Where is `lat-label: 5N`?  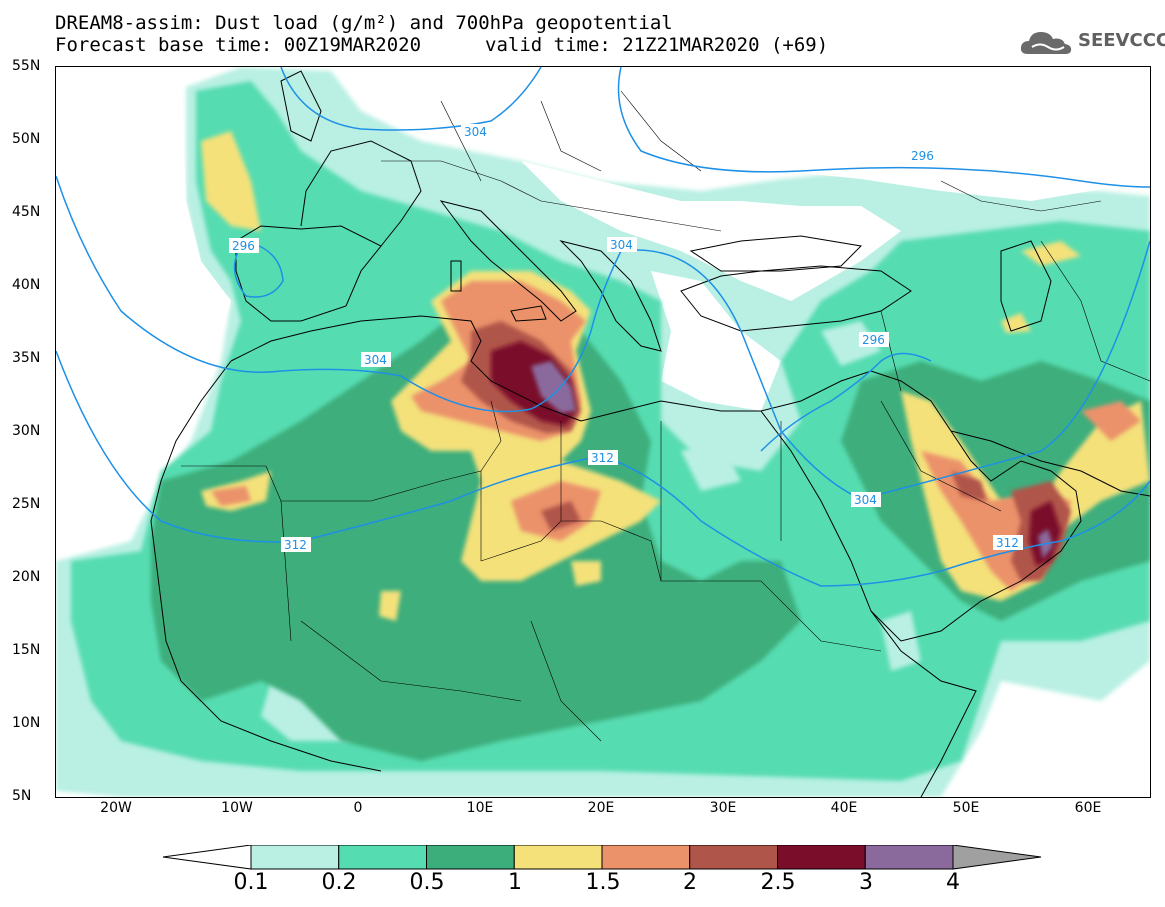 lat-label: 5N is located at coordinates (22, 796).